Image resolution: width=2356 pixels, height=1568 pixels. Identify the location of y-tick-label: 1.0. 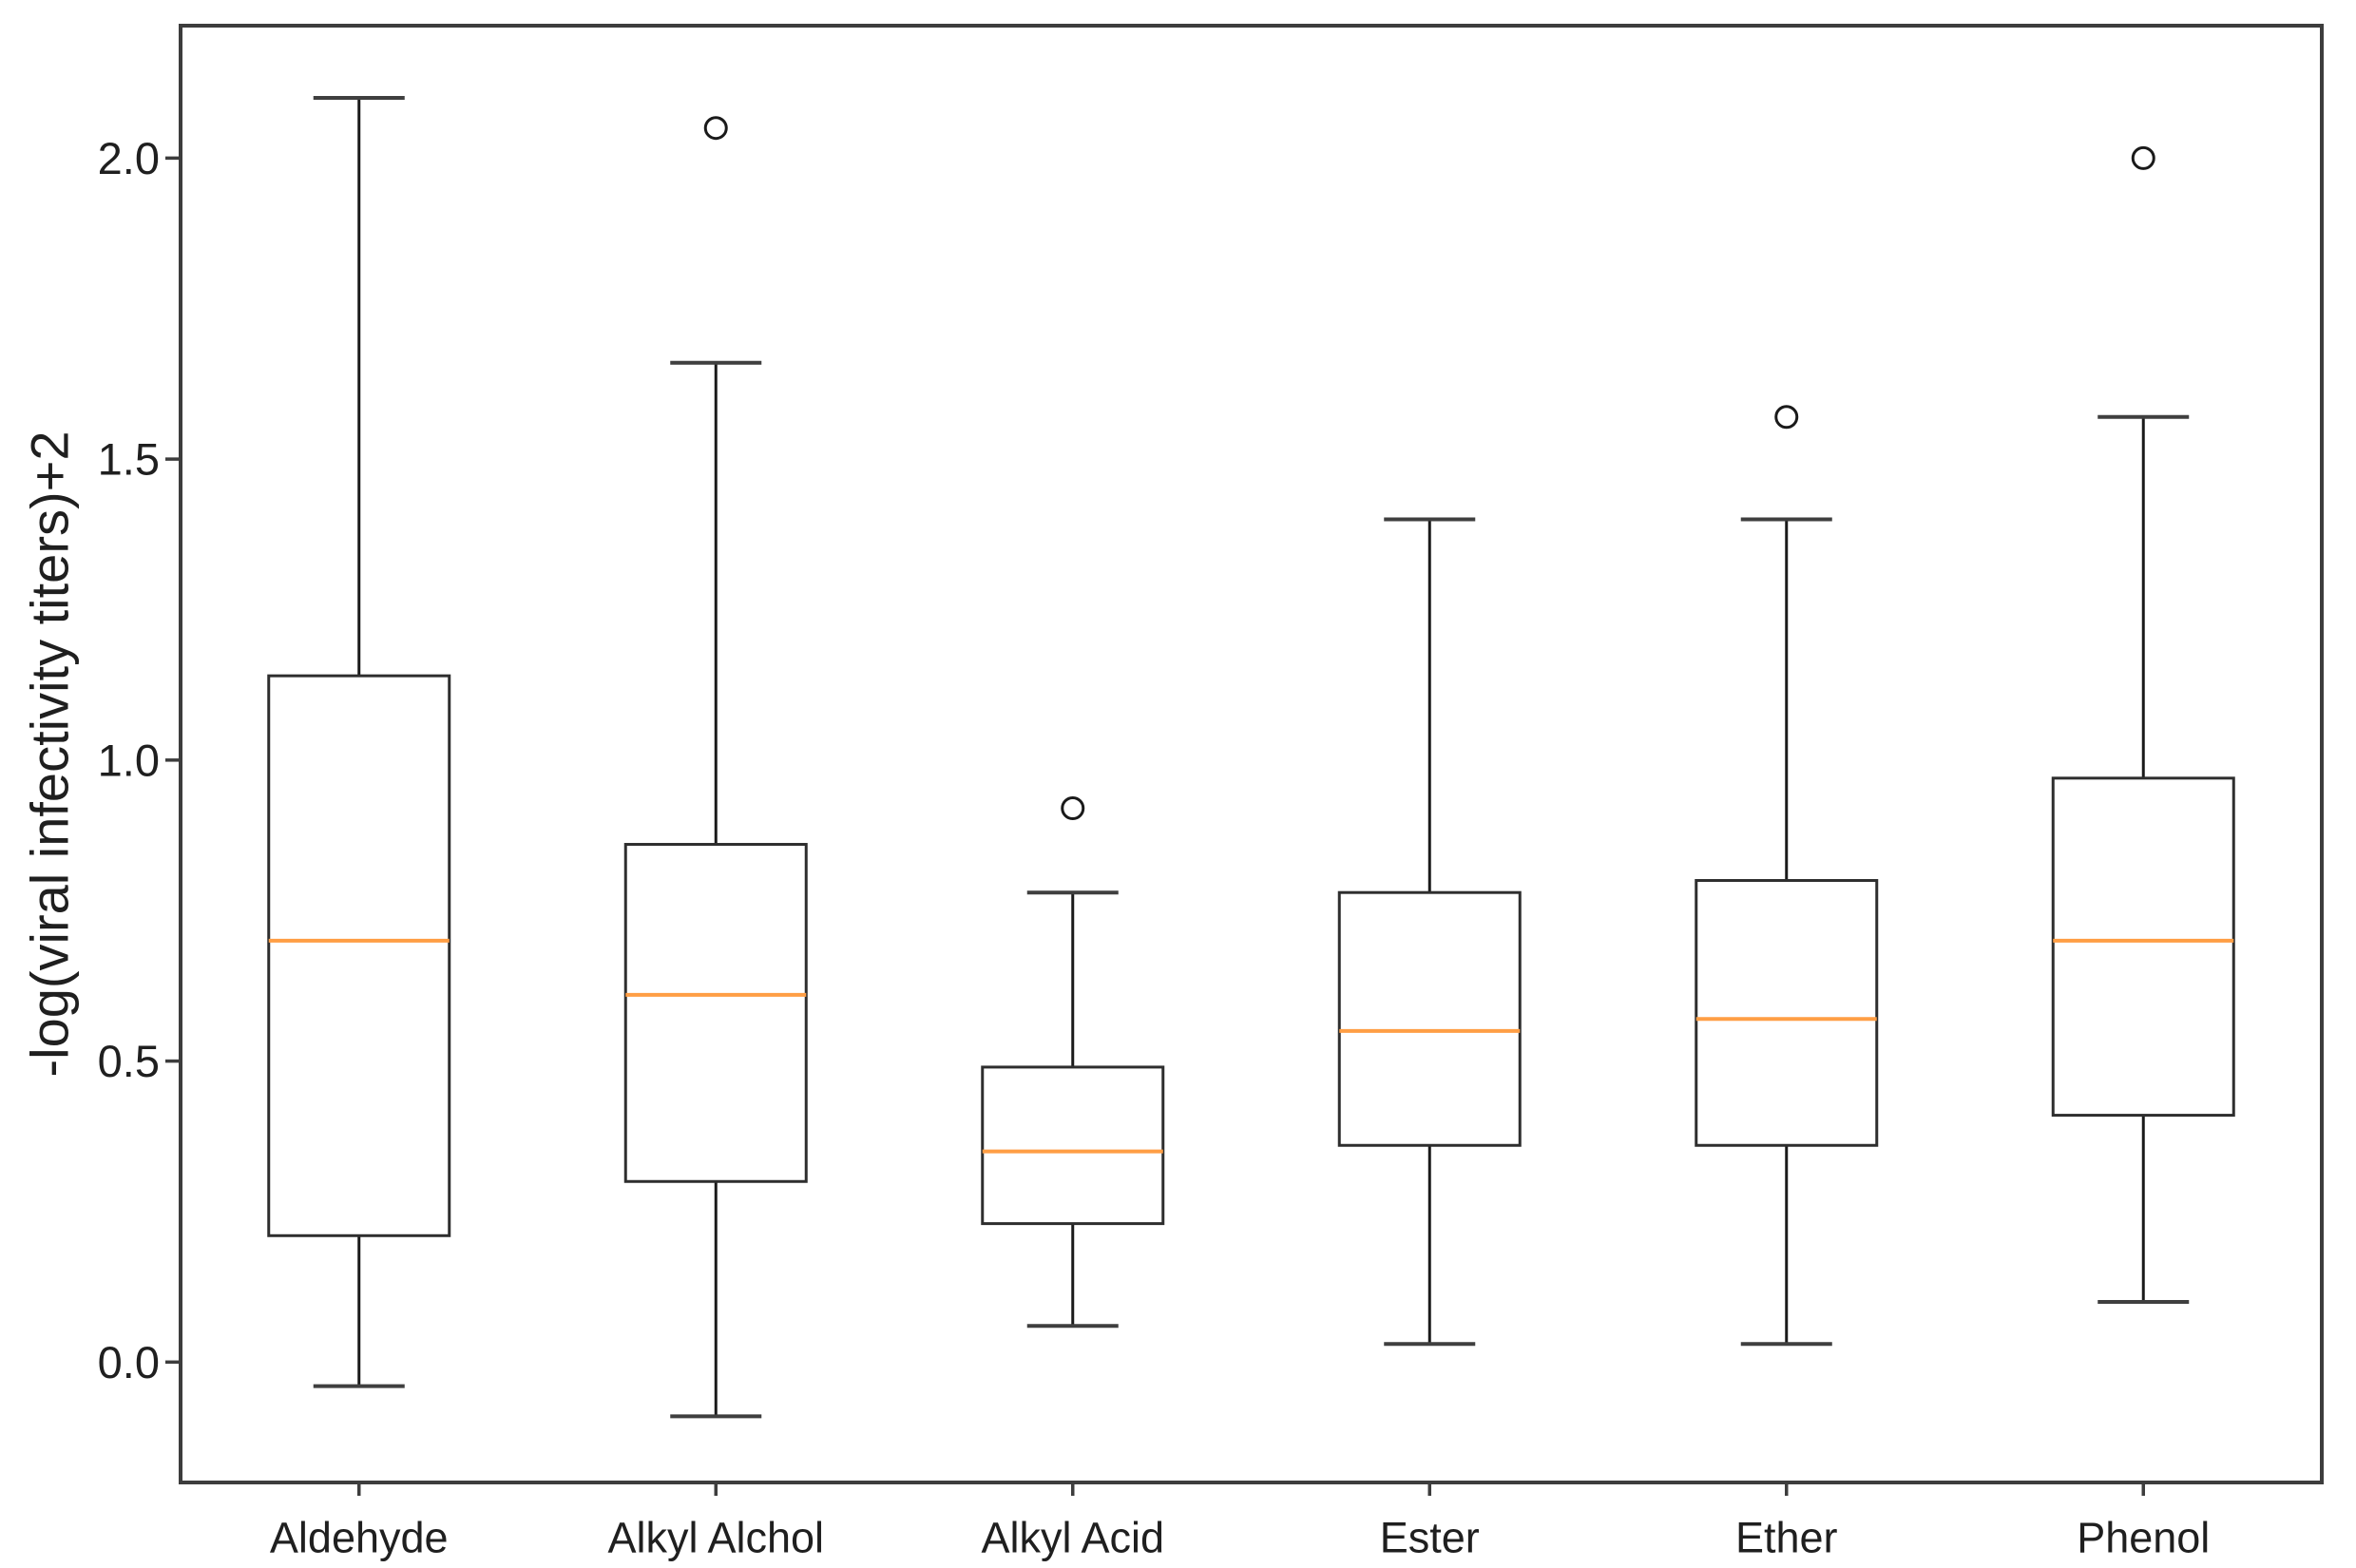
(129, 760).